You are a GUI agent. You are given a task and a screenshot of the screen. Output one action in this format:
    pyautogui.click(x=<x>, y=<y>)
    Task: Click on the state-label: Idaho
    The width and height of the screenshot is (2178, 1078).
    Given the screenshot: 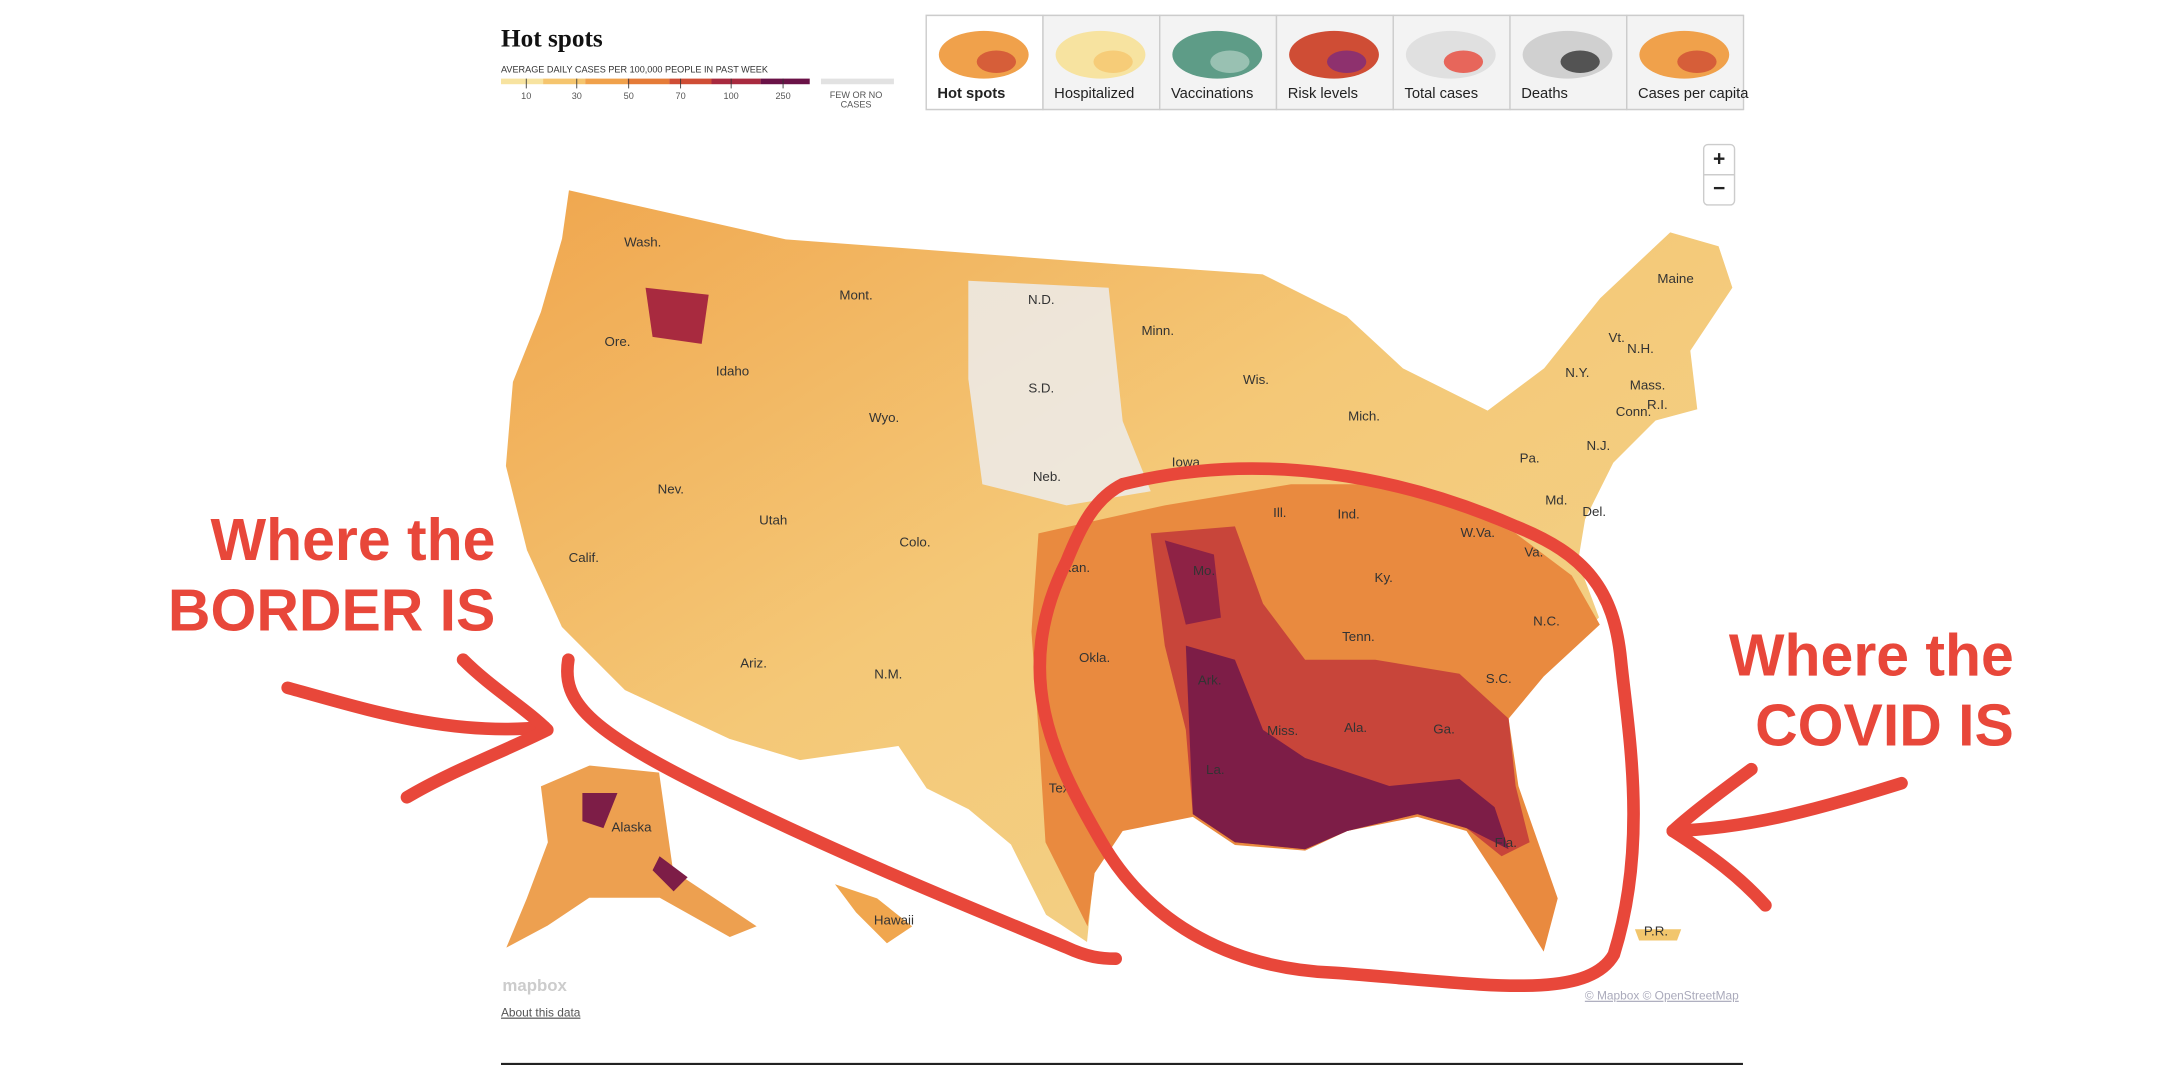 What is the action you would take?
    pyautogui.click(x=732, y=370)
    